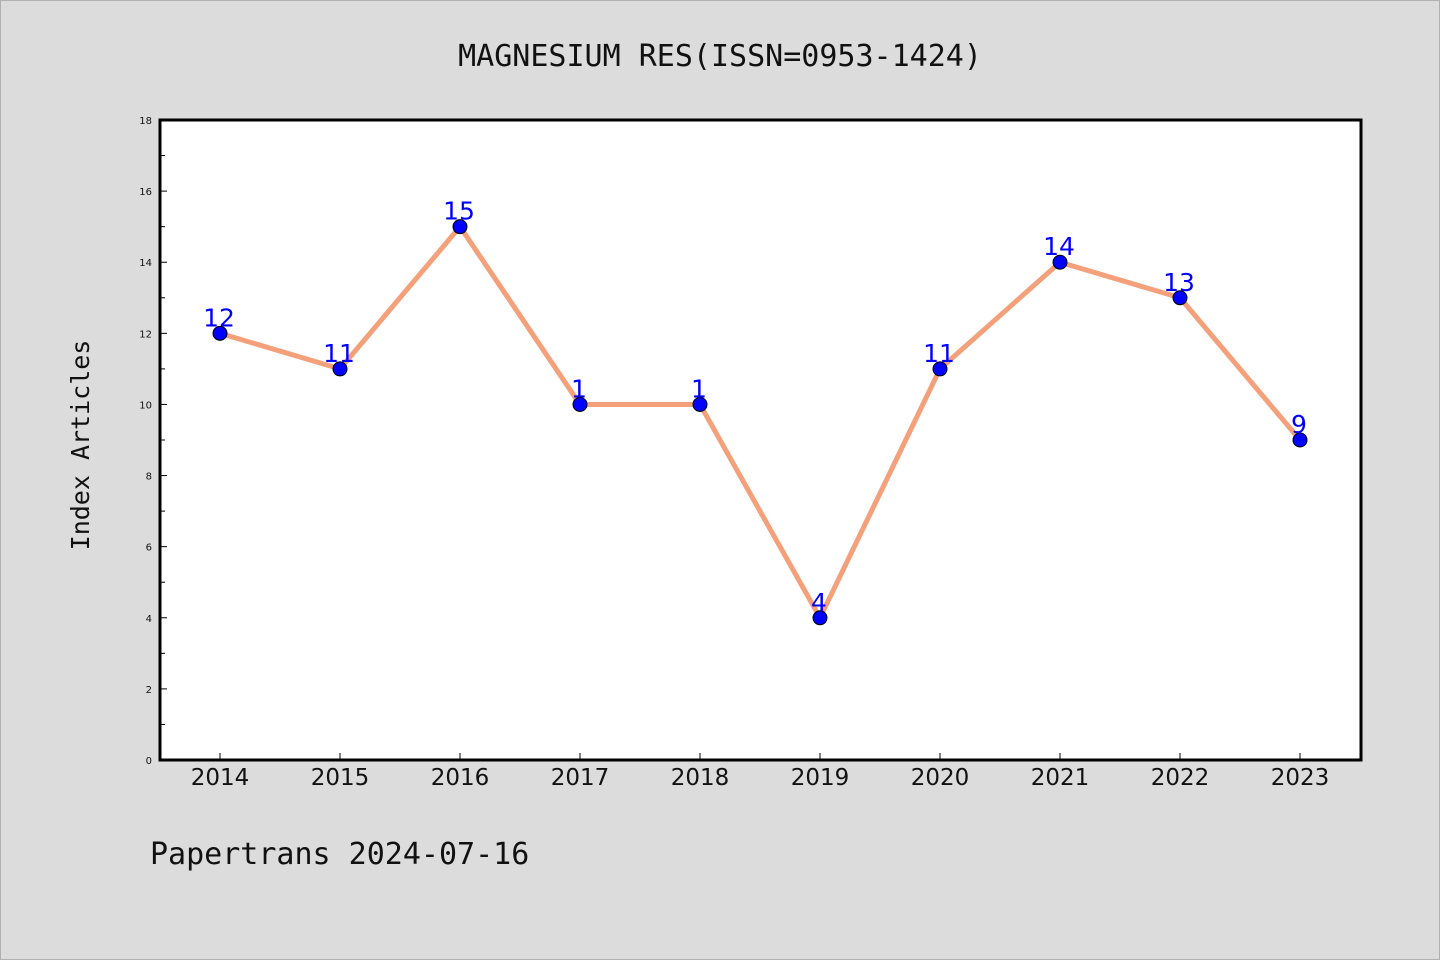  What do you see at coordinates (700, 778) in the screenshot?
I see `x-tick-label: 2018` at bounding box center [700, 778].